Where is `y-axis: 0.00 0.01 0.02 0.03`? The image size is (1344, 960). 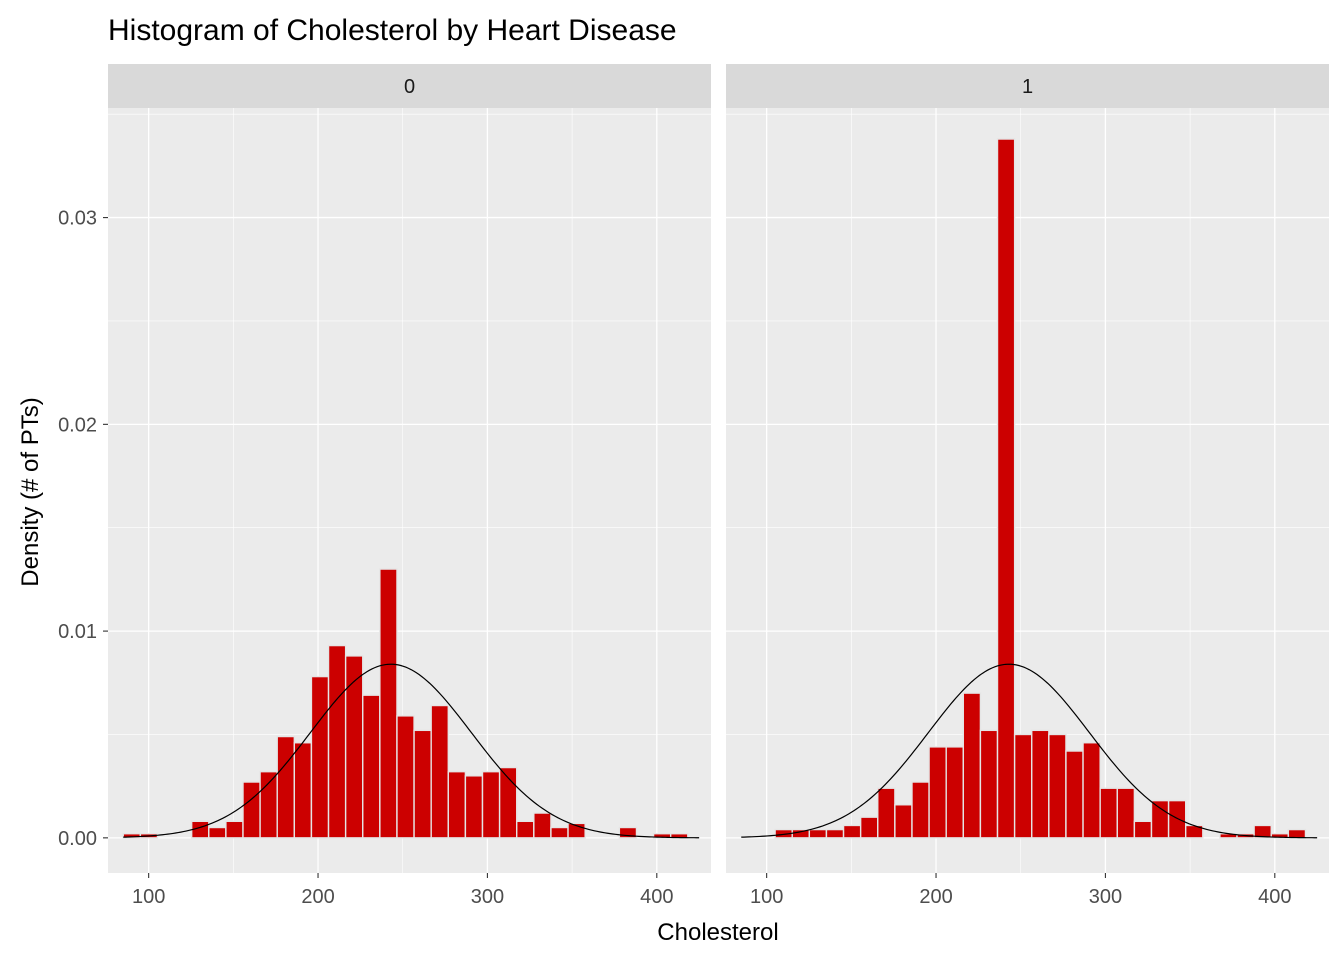 y-axis: 0.00 0.01 0.02 0.03 is located at coordinates (83, 529).